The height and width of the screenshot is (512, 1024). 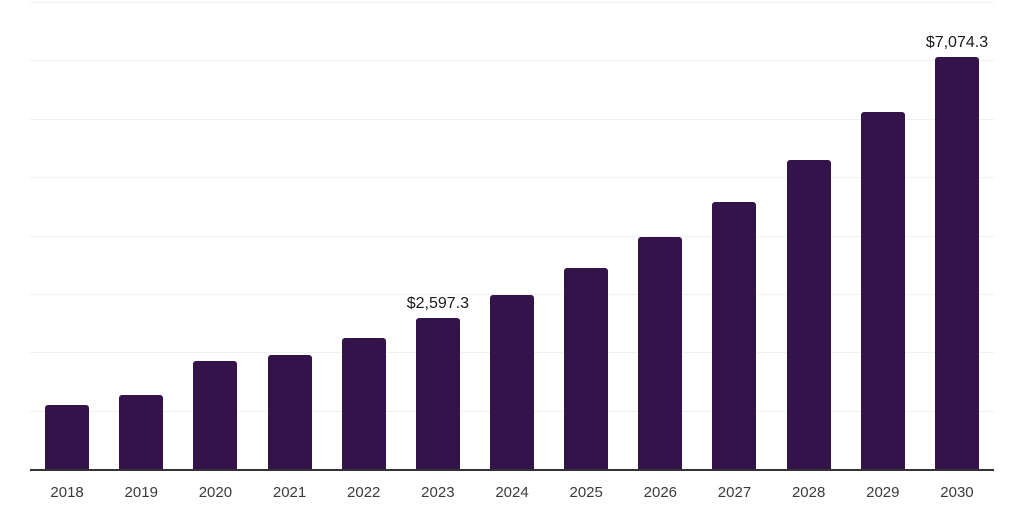 What do you see at coordinates (808, 492) in the screenshot?
I see `x-tick-label-2028: 2028` at bounding box center [808, 492].